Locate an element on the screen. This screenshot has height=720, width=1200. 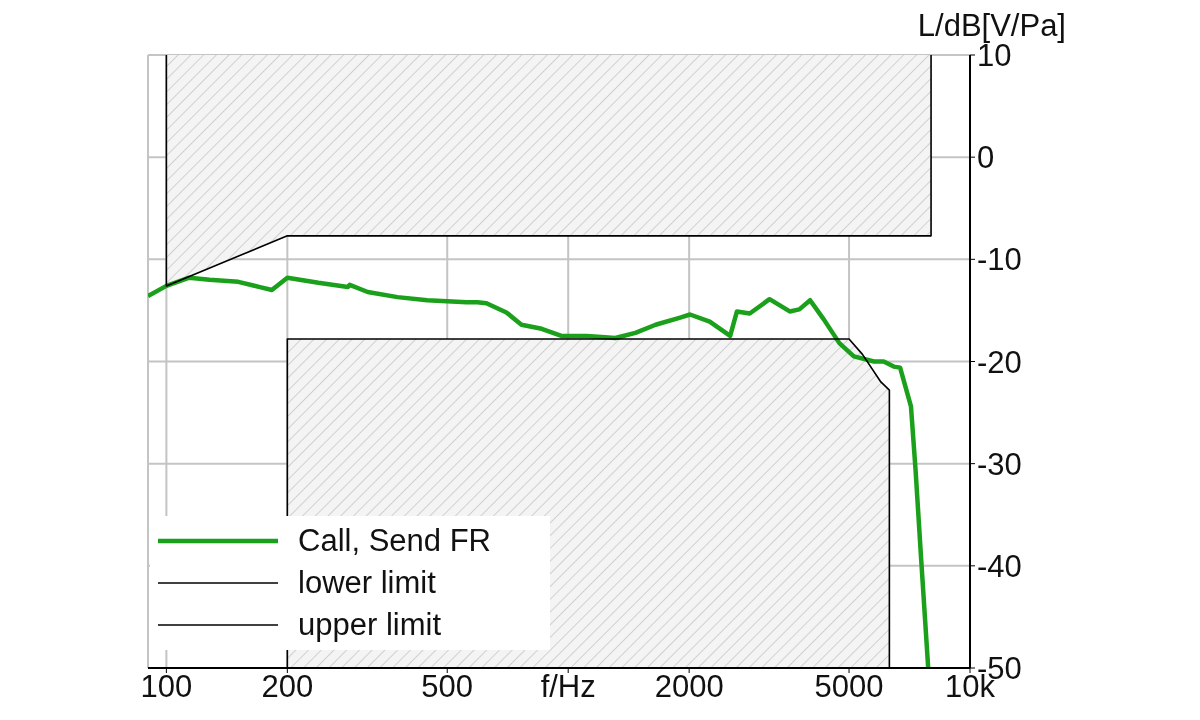
x-tick-label: 100 is located at coordinates (166, 687).